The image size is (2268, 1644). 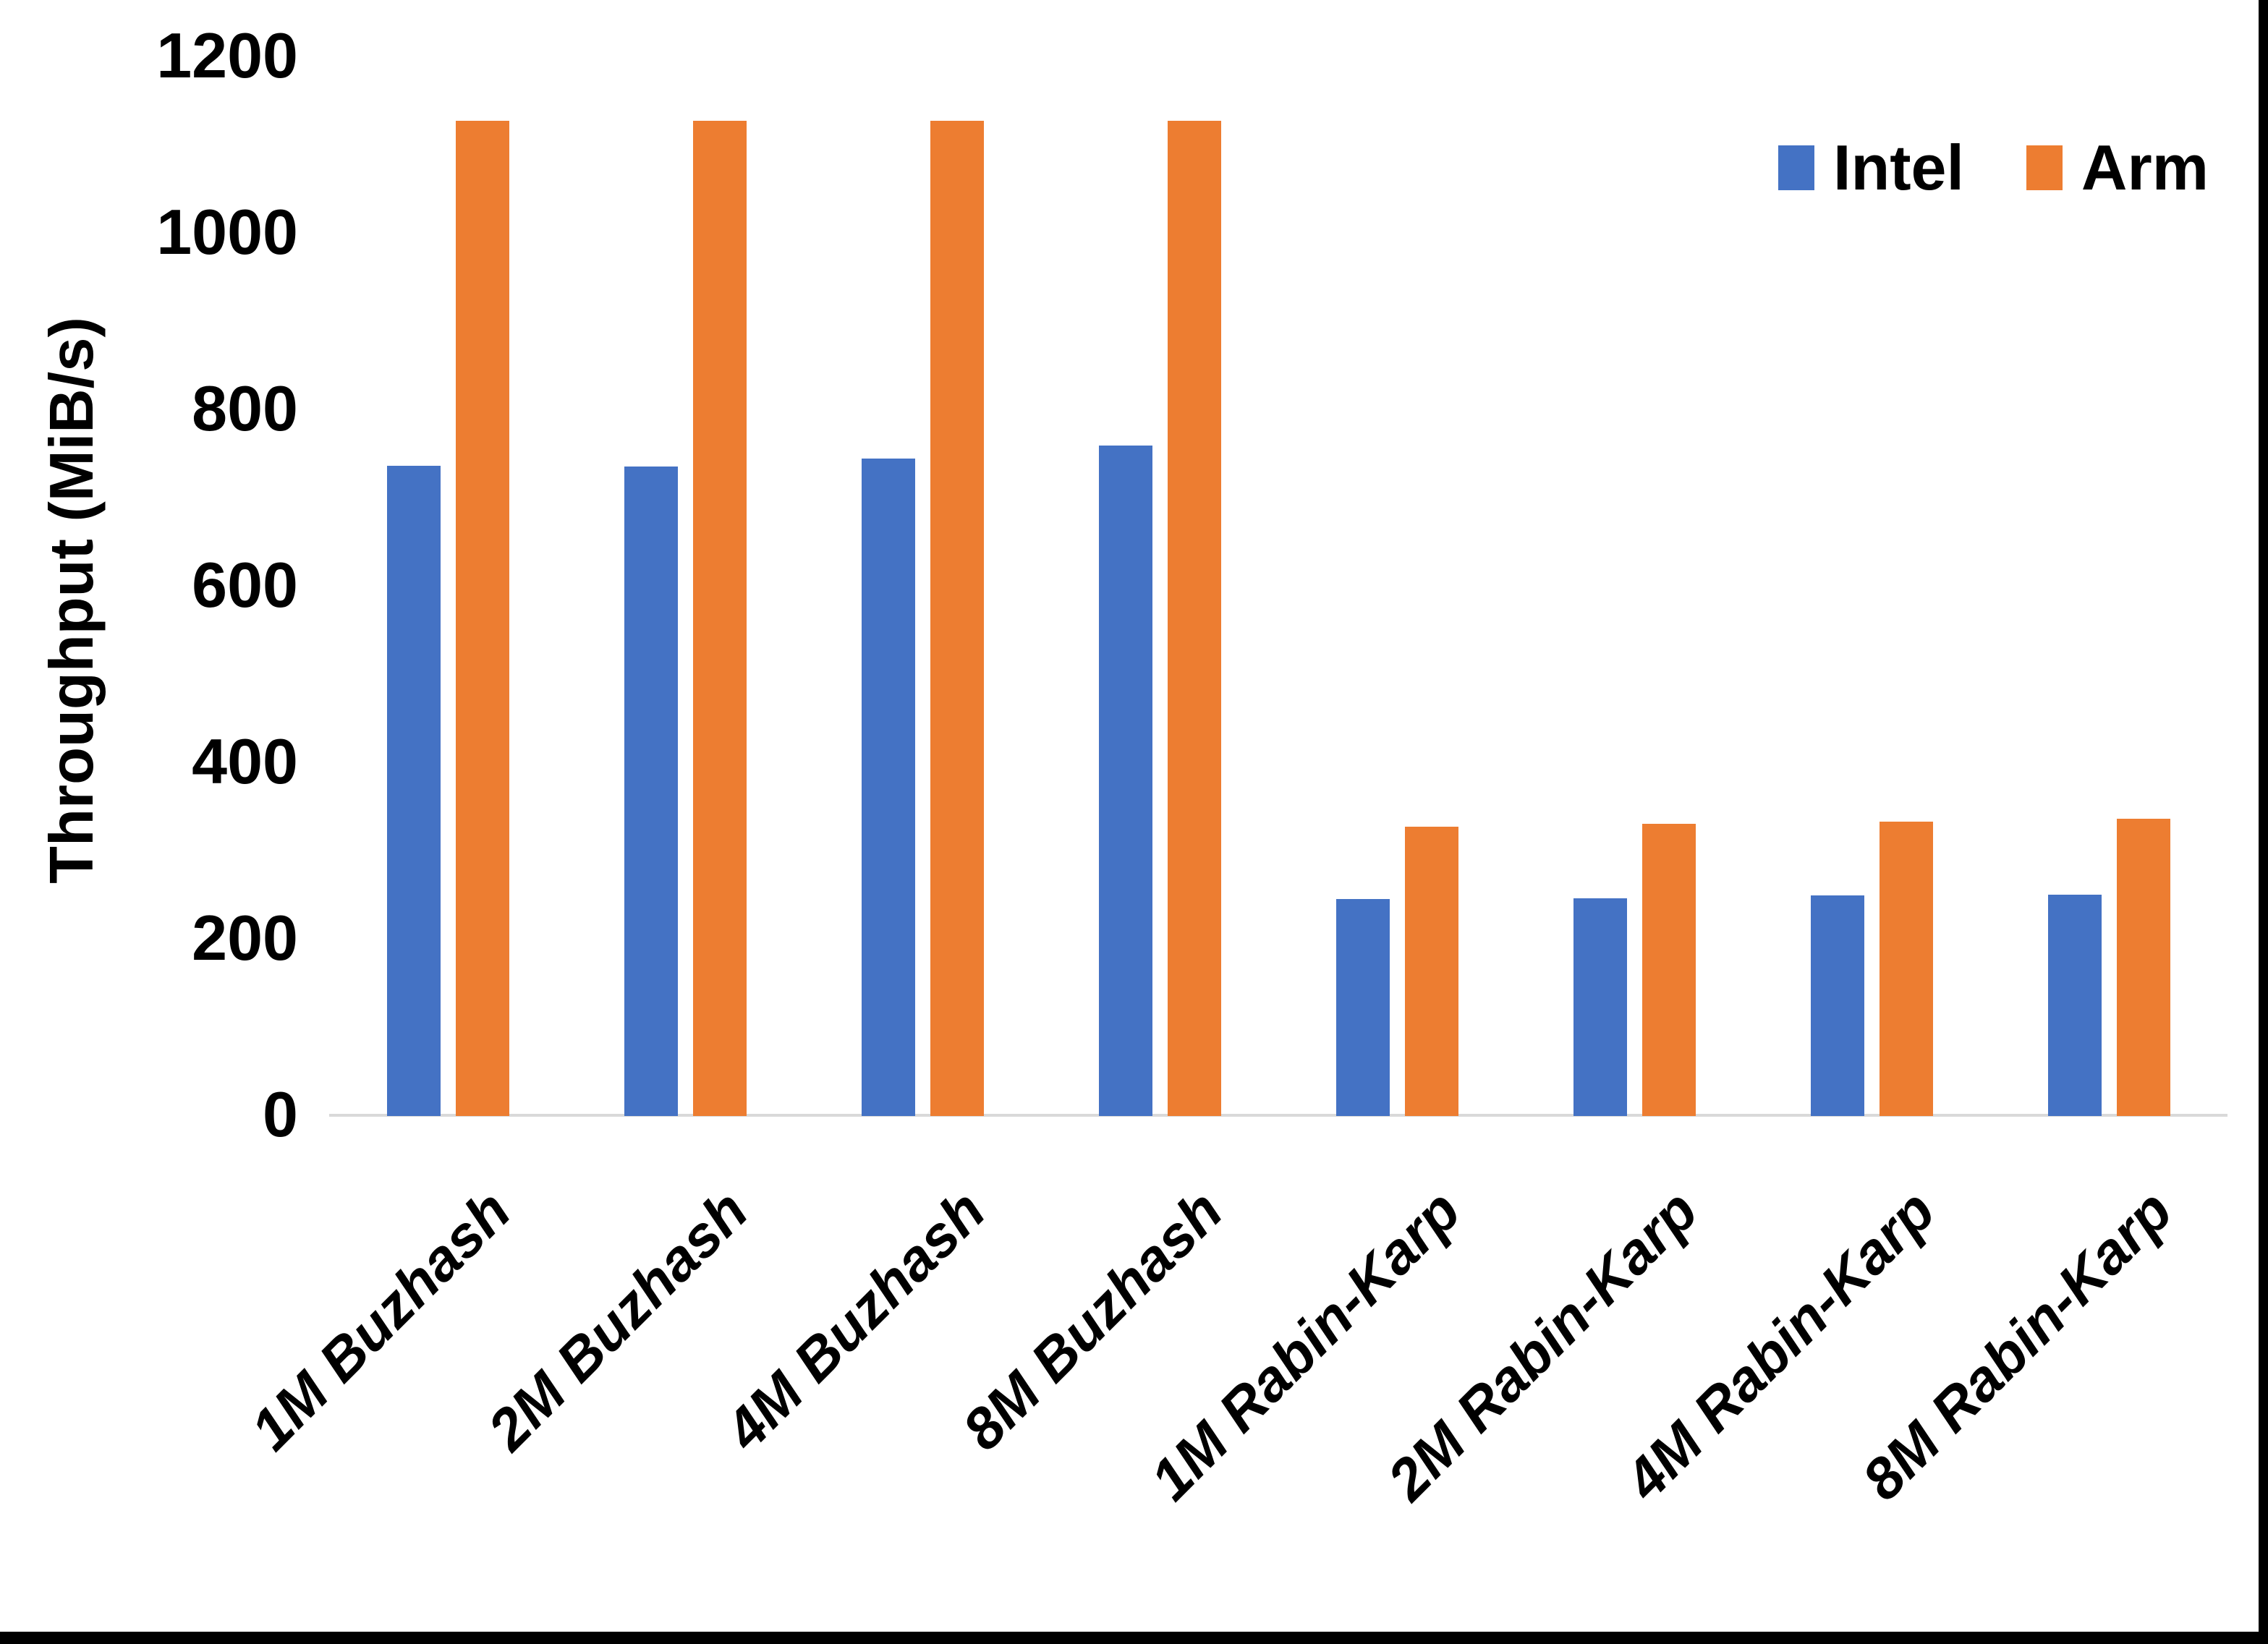 What do you see at coordinates (1837, 1005) in the screenshot?
I see `bar-intel-4m-rabin-karp` at bounding box center [1837, 1005].